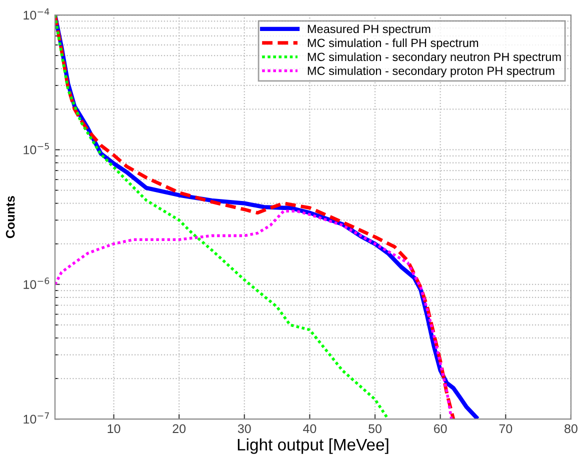  Describe the element at coordinates (36, 148) in the screenshot. I see `y-tick-label: 10$^{−5}$` at that location.